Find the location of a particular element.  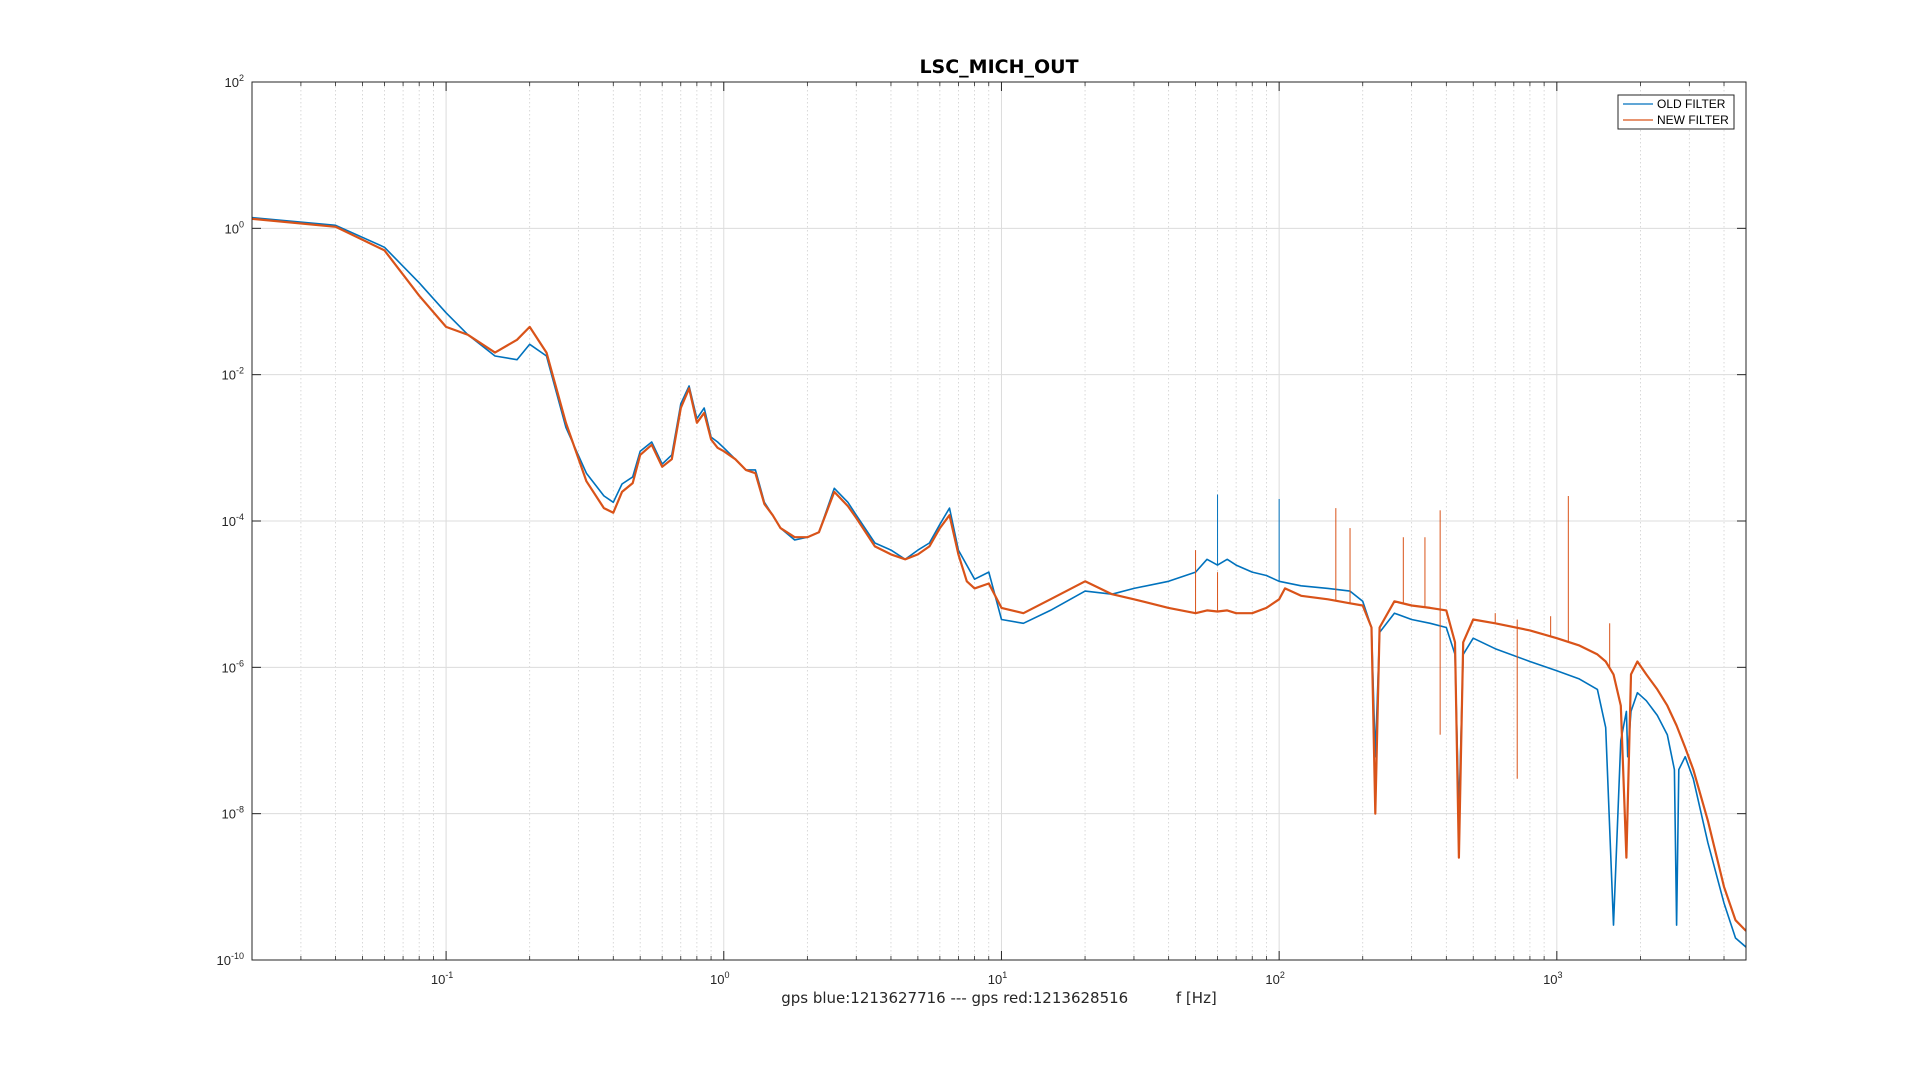

chart-title: LSC_MICH_OUT is located at coordinates (998, 67).